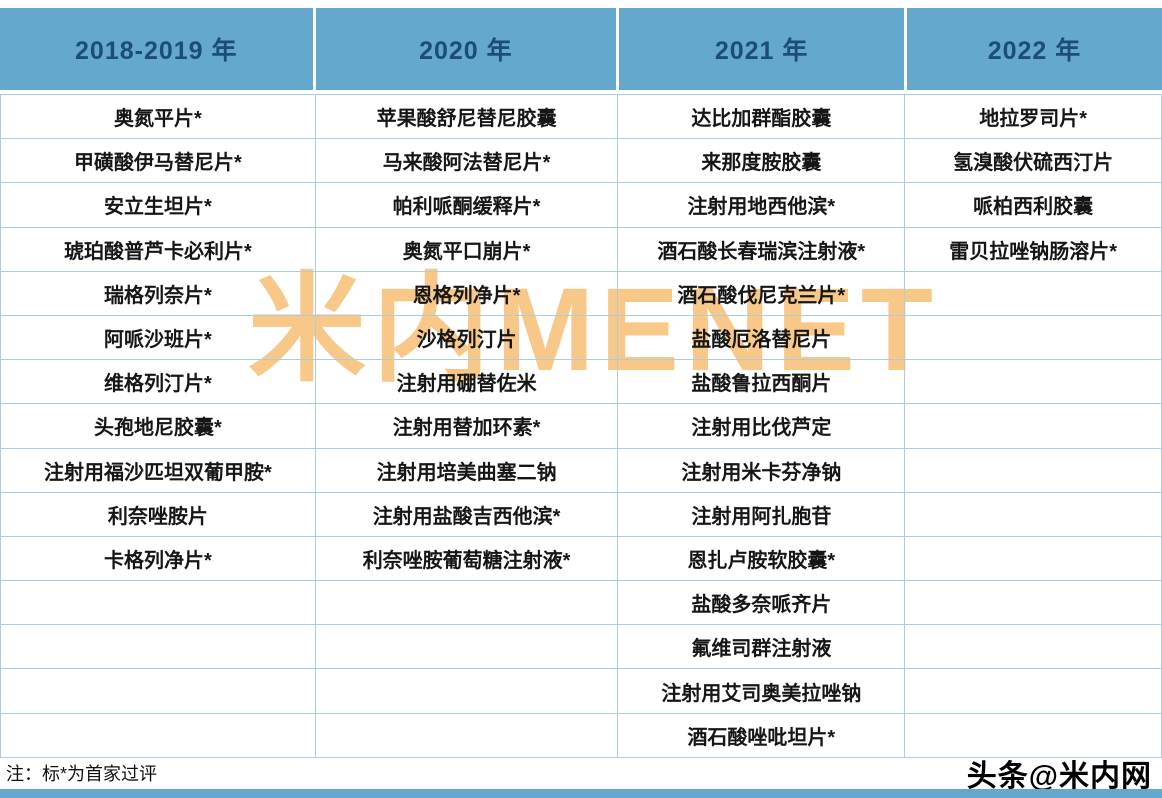 The image size is (1162, 798). Describe the element at coordinates (158, 470) in the screenshot. I see `drug-cell: 注射用福沙匹坦双葡甲胺*` at that location.